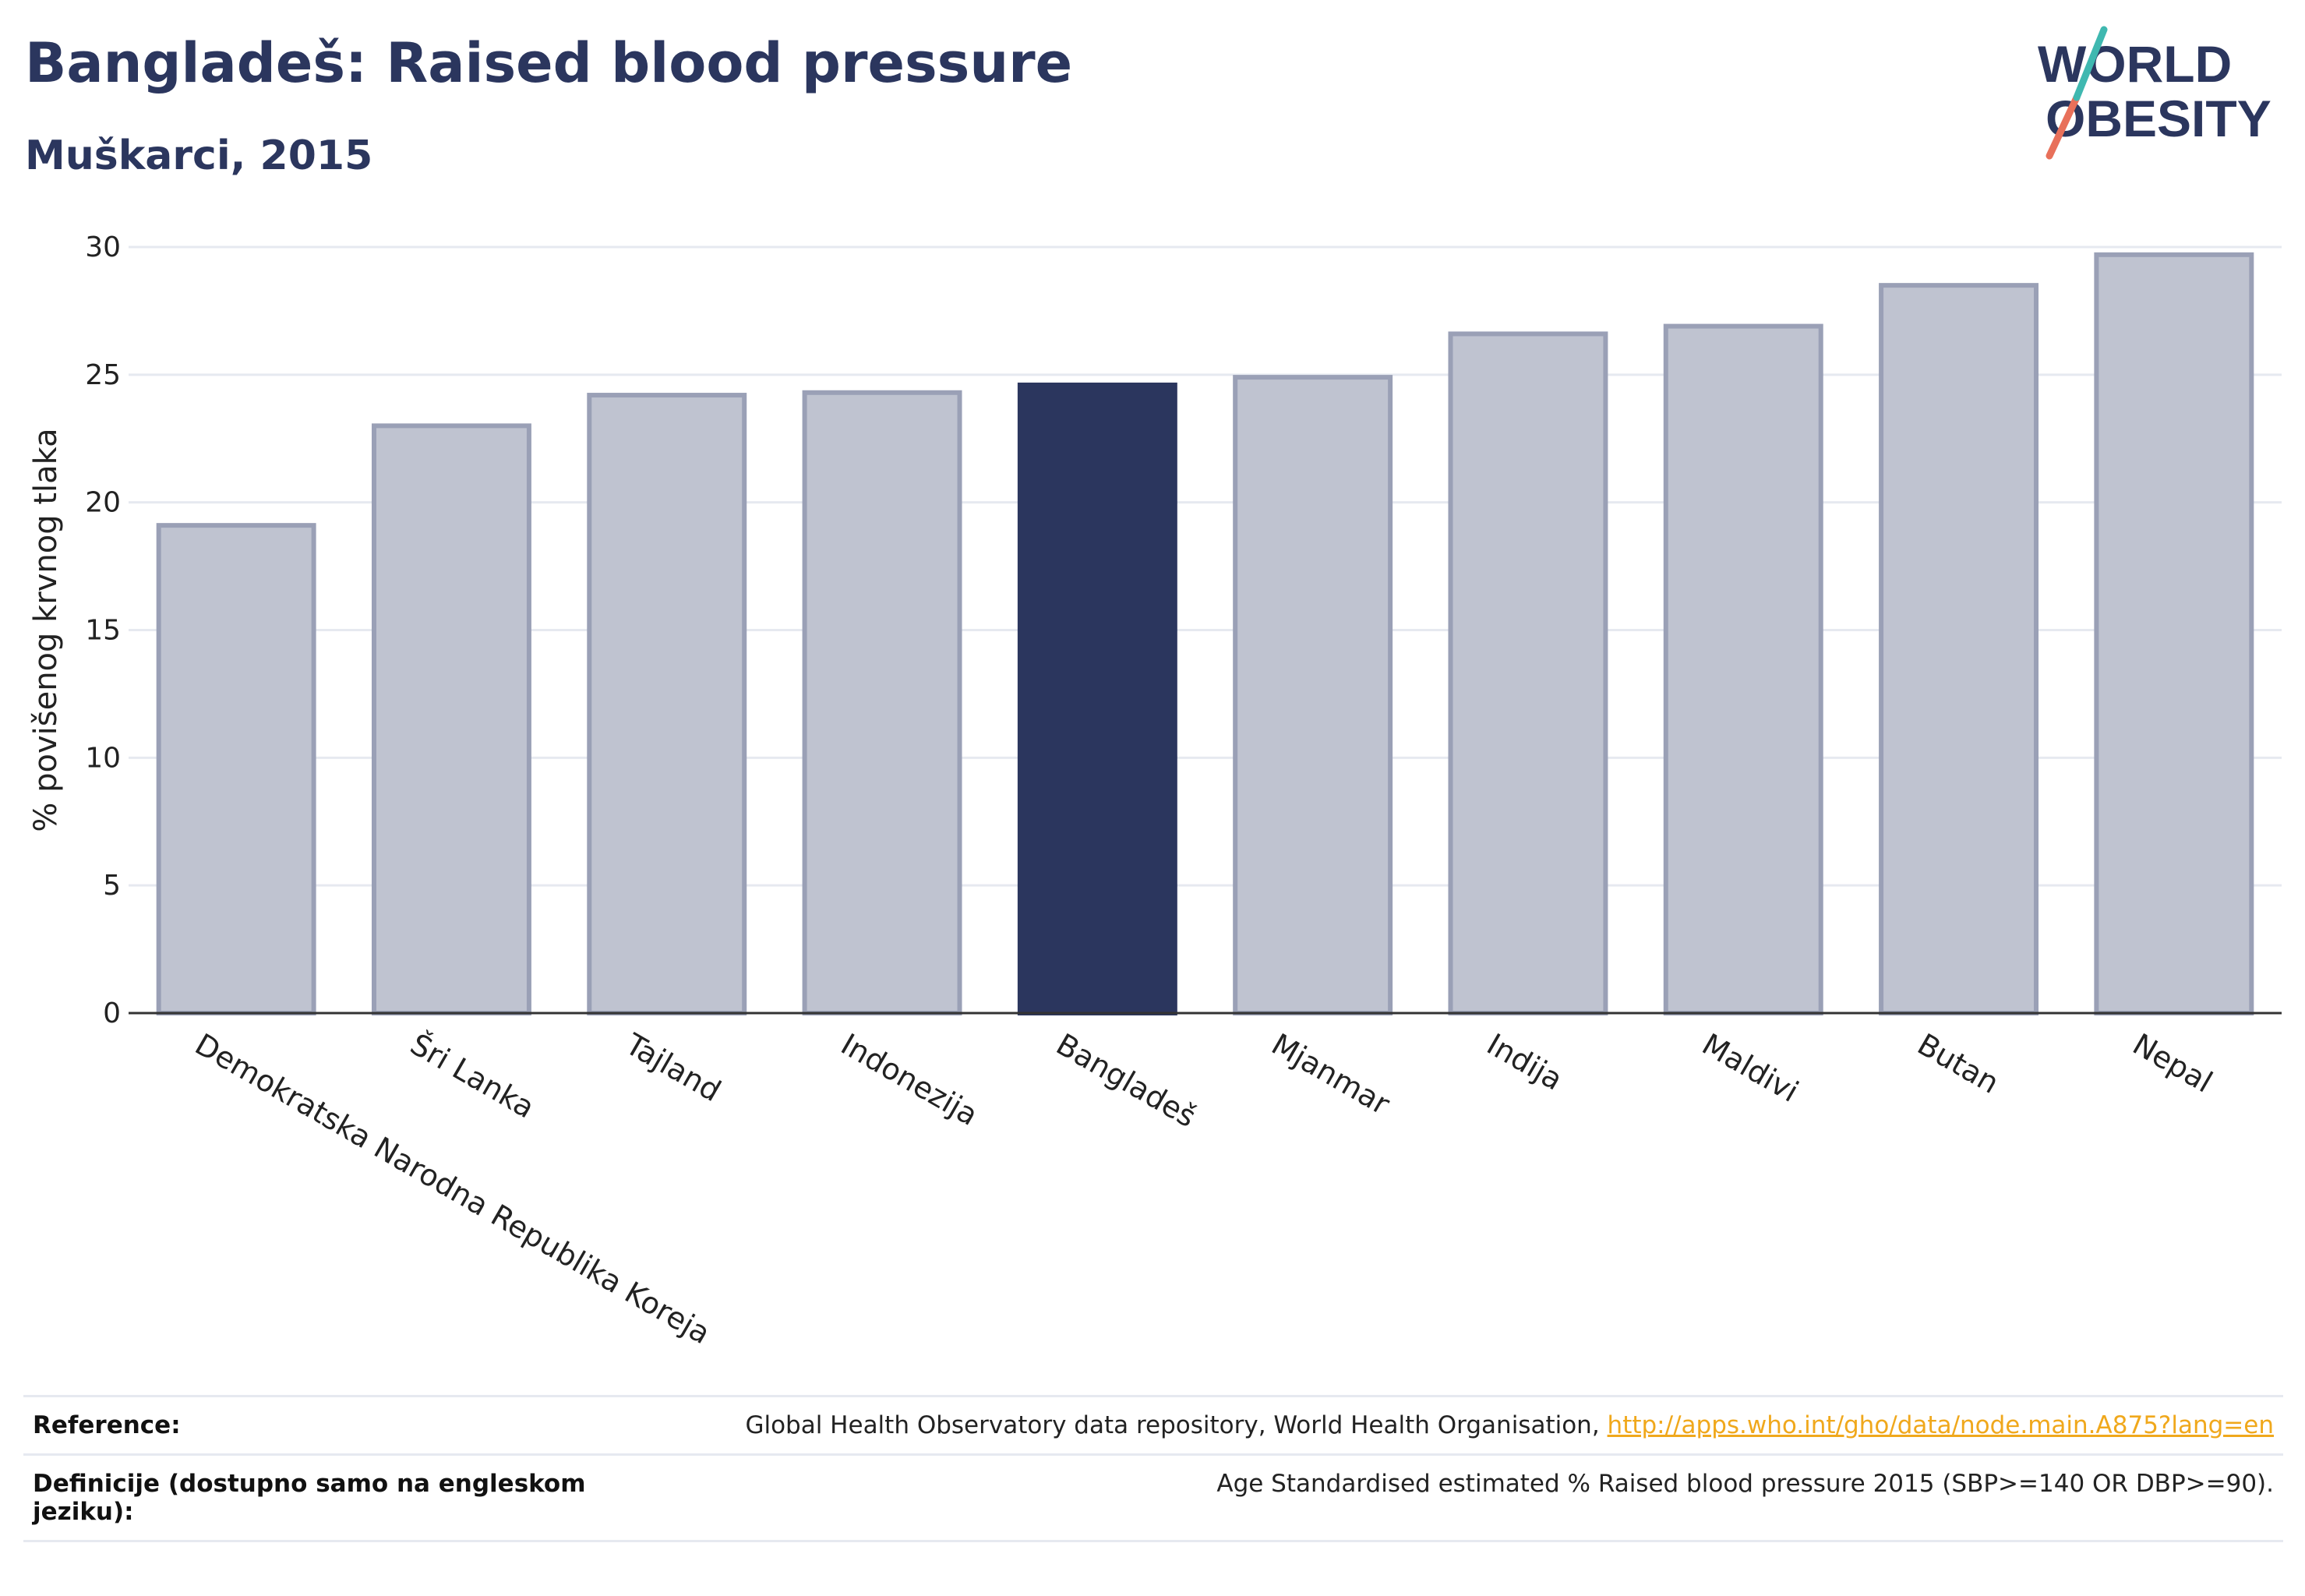 The width and height of the screenshot is (2305, 1596). Describe the element at coordinates (46, 630) in the screenshot. I see `y-axis-title: % povišenog krvnog tlaka` at that location.